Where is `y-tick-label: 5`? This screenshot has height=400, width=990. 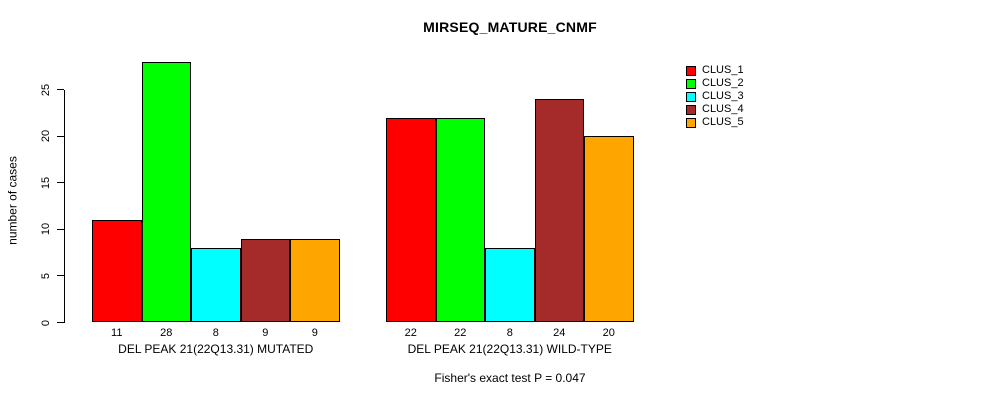
y-tick-label: 5 is located at coordinates (46, 275).